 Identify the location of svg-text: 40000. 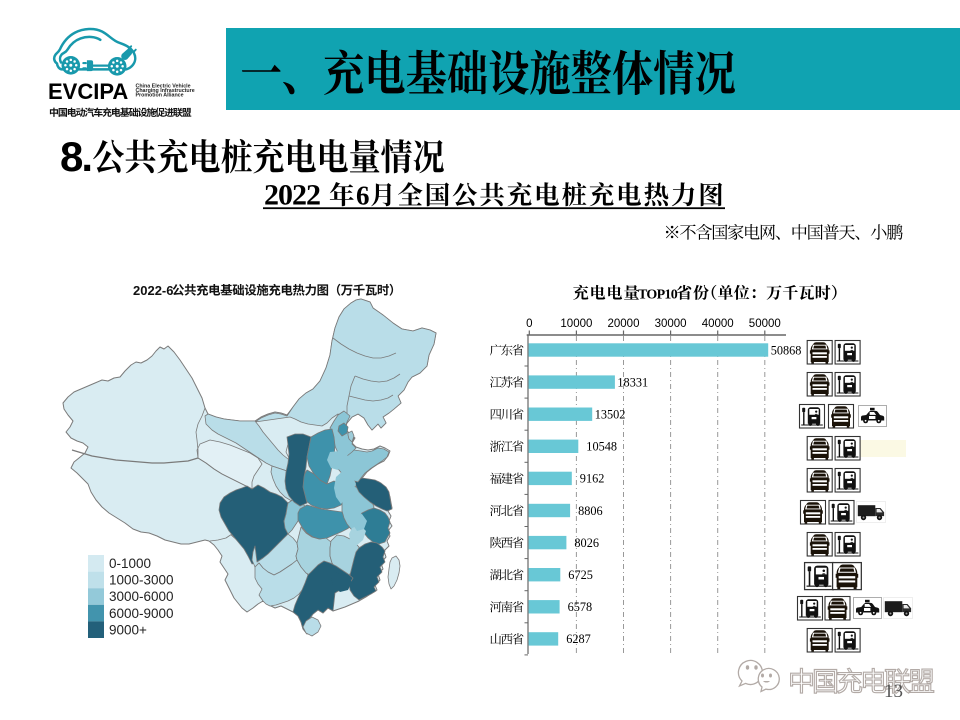
(718, 324).